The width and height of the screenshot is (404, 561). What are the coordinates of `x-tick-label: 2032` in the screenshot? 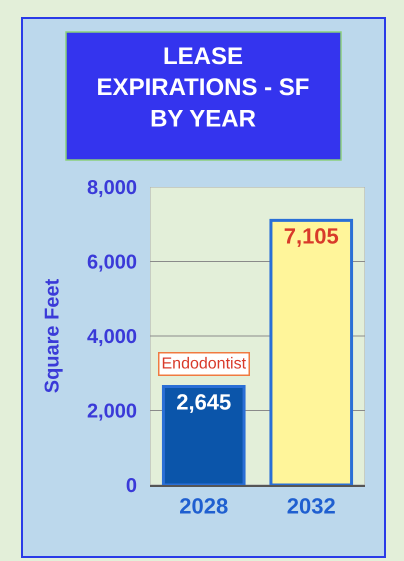 It's located at (311, 505).